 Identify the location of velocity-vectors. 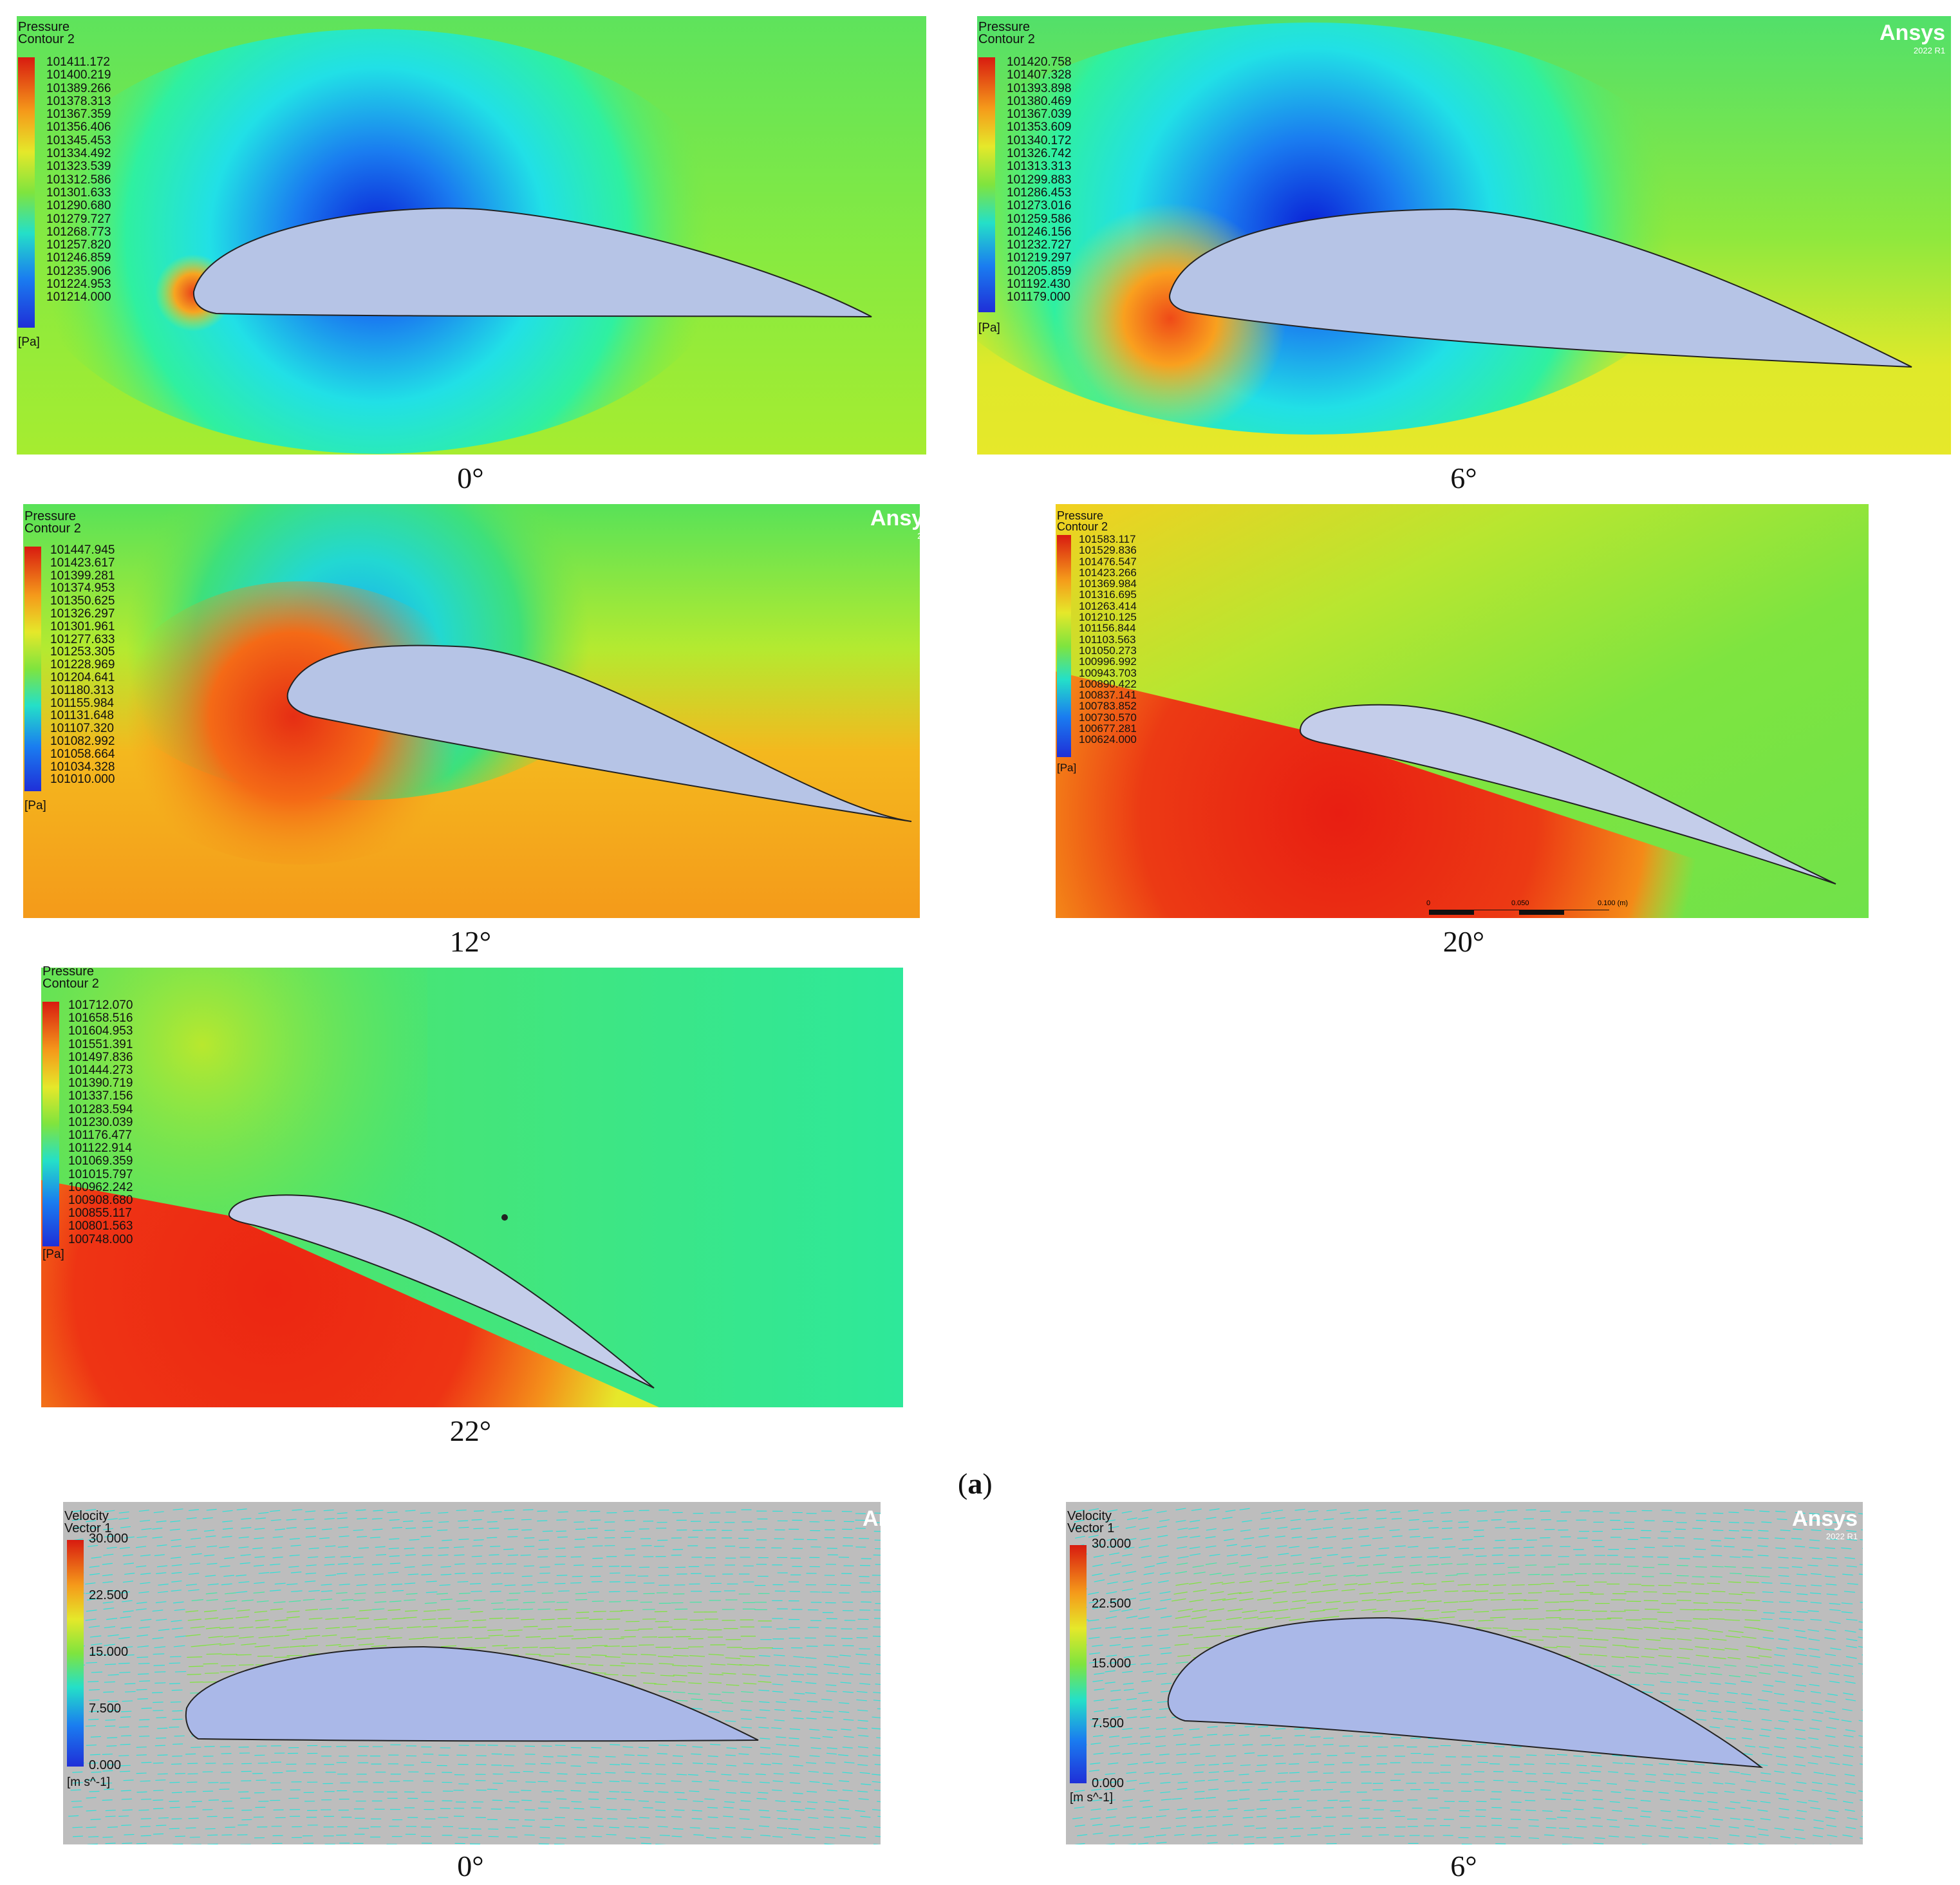
(474, 1676).